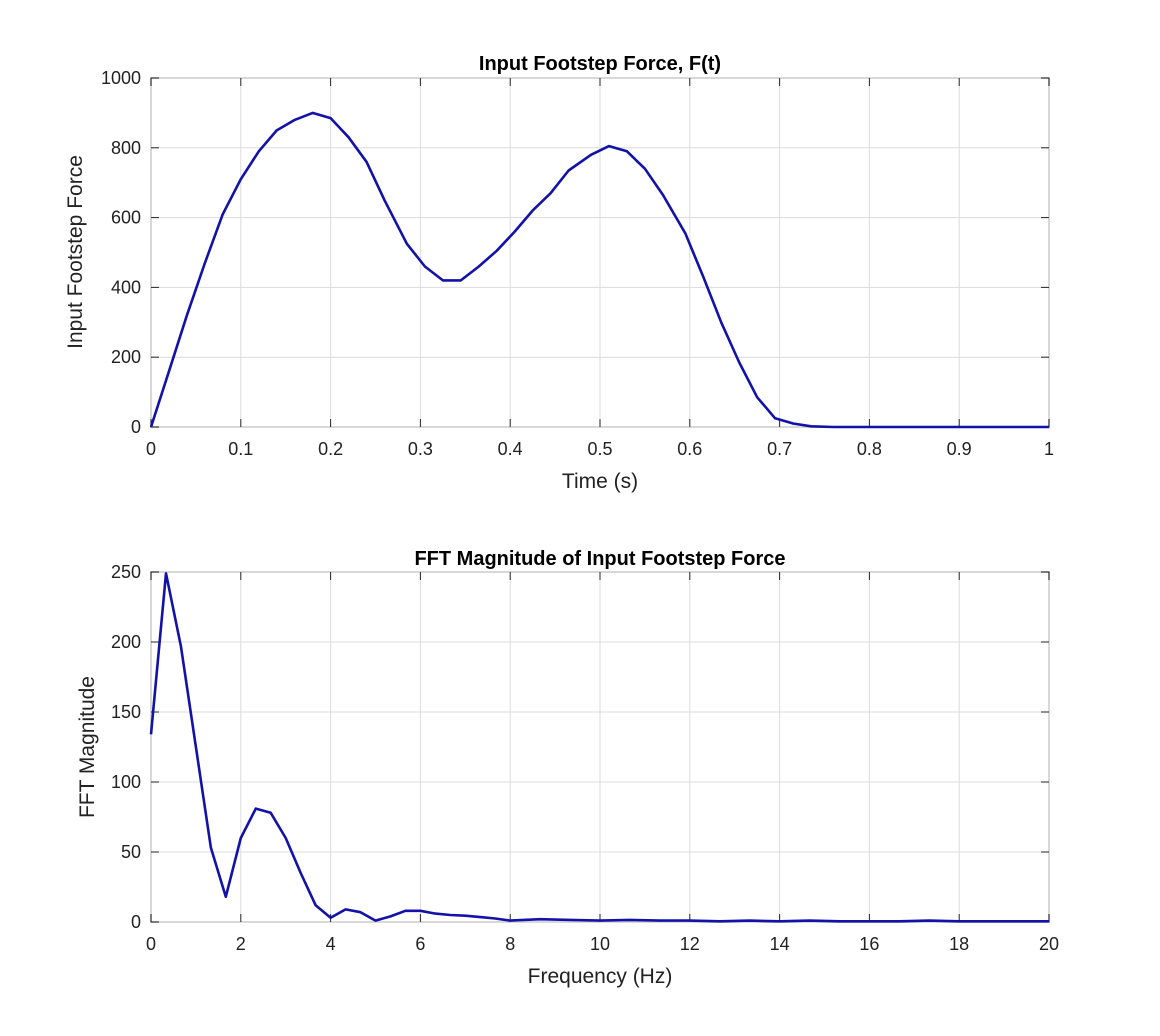  What do you see at coordinates (959, 944) in the screenshot?
I see `x-tick-label: 18` at bounding box center [959, 944].